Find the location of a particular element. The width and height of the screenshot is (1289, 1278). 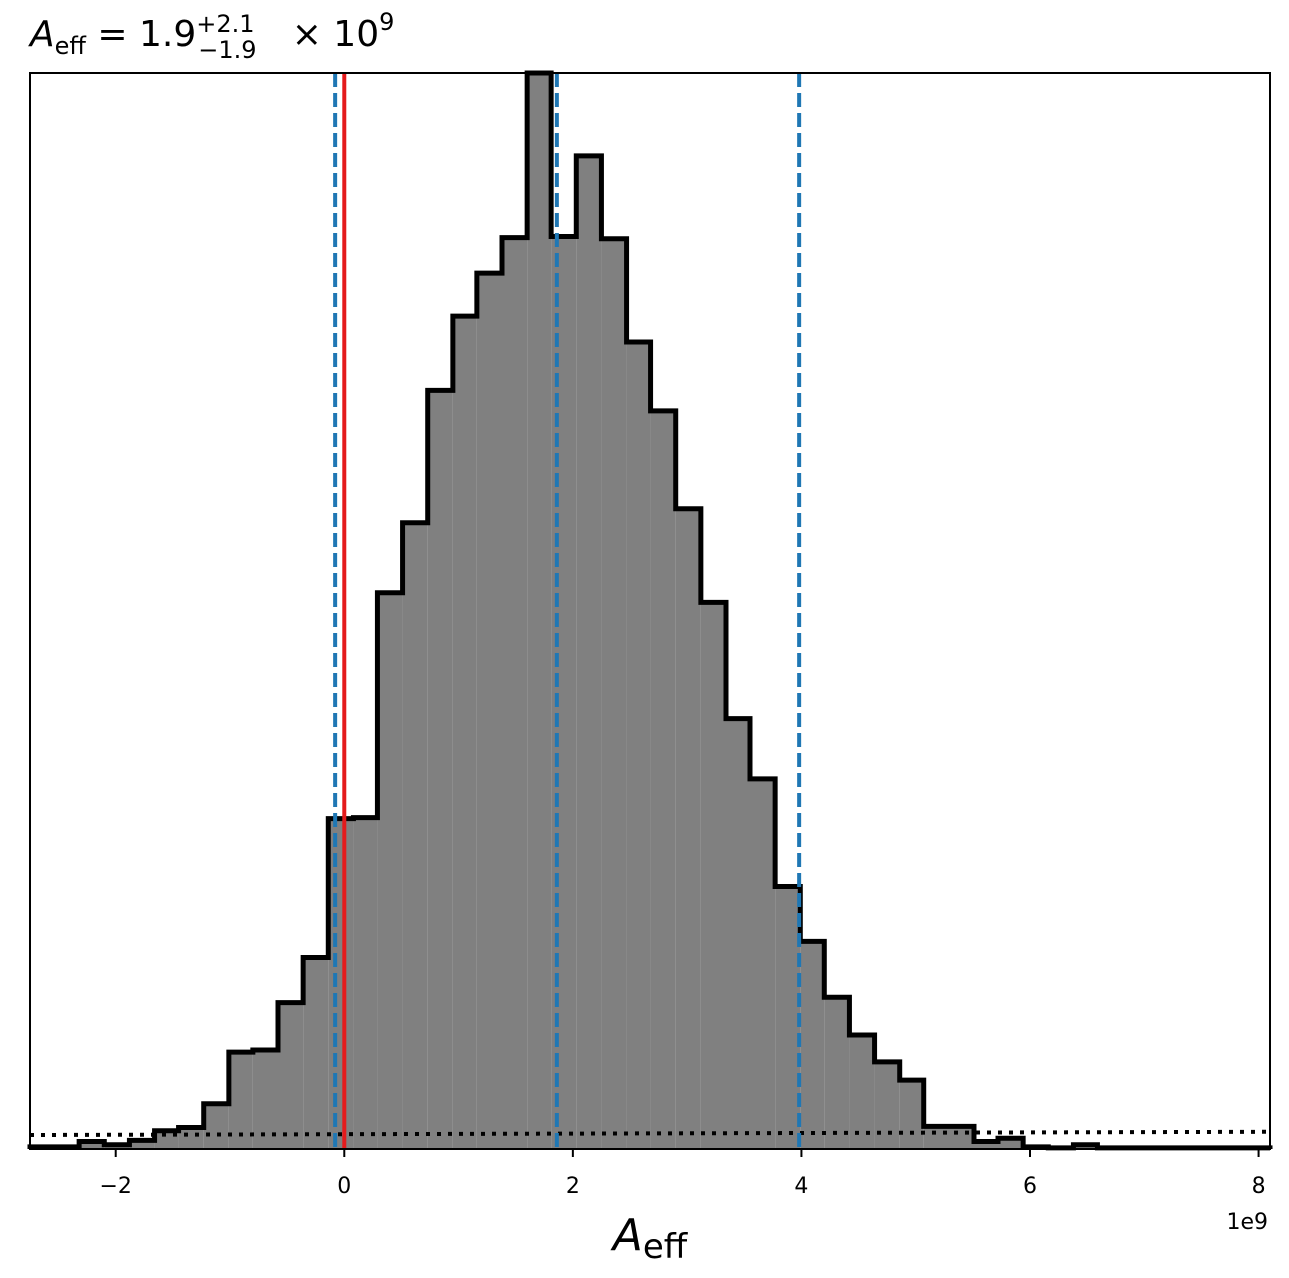

x-tick-label: 4 is located at coordinates (801, 1186).